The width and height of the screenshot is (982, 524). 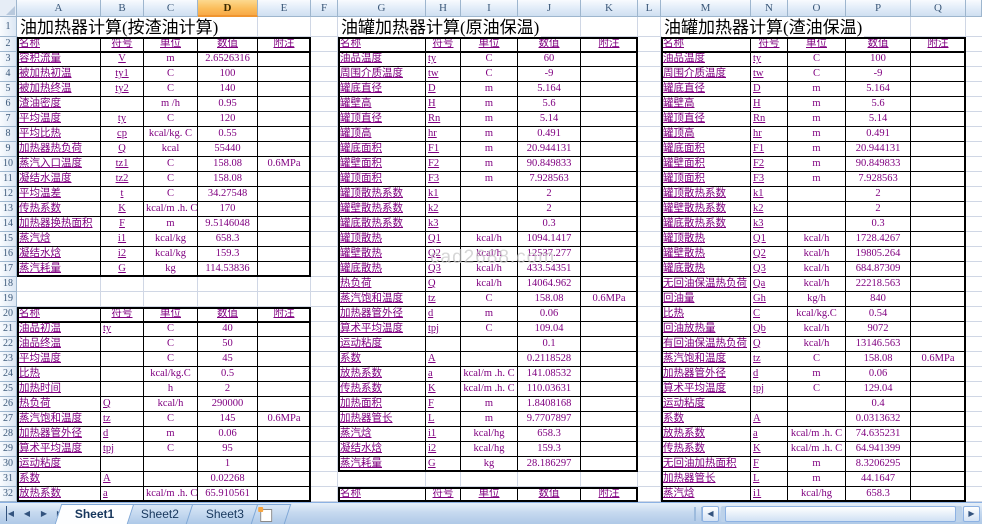 What do you see at coordinates (549, 224) in the screenshot?
I see `cell-value: 0.3` at bounding box center [549, 224].